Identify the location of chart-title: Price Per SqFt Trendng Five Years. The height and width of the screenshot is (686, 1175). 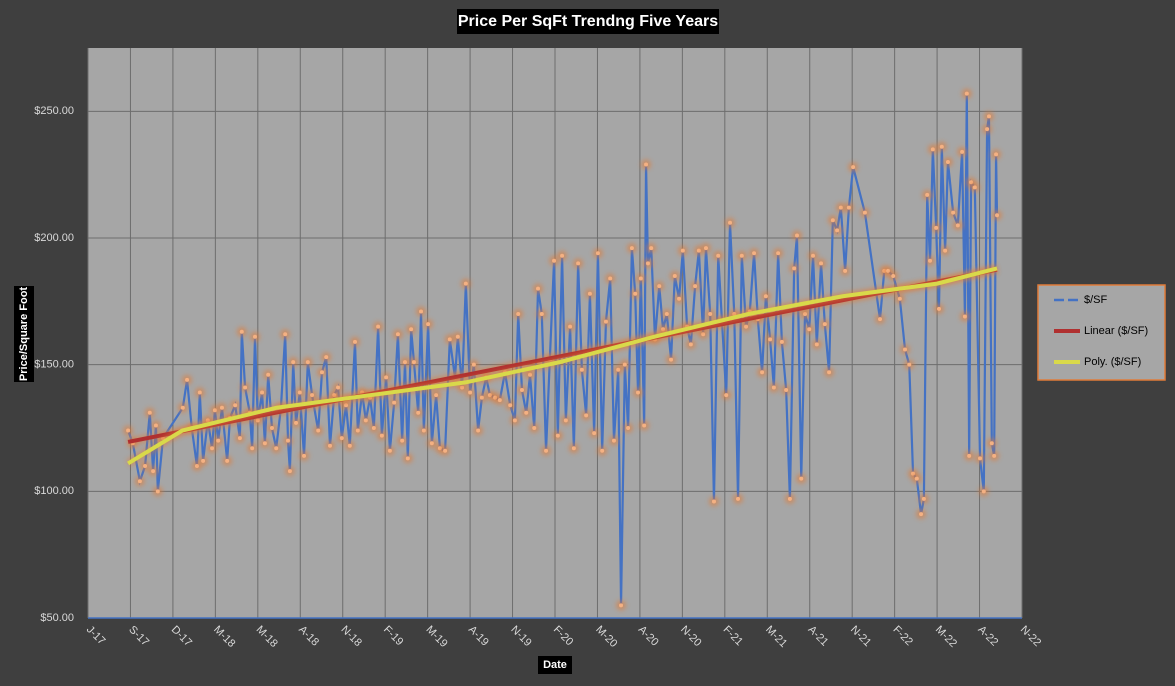
(588, 21).